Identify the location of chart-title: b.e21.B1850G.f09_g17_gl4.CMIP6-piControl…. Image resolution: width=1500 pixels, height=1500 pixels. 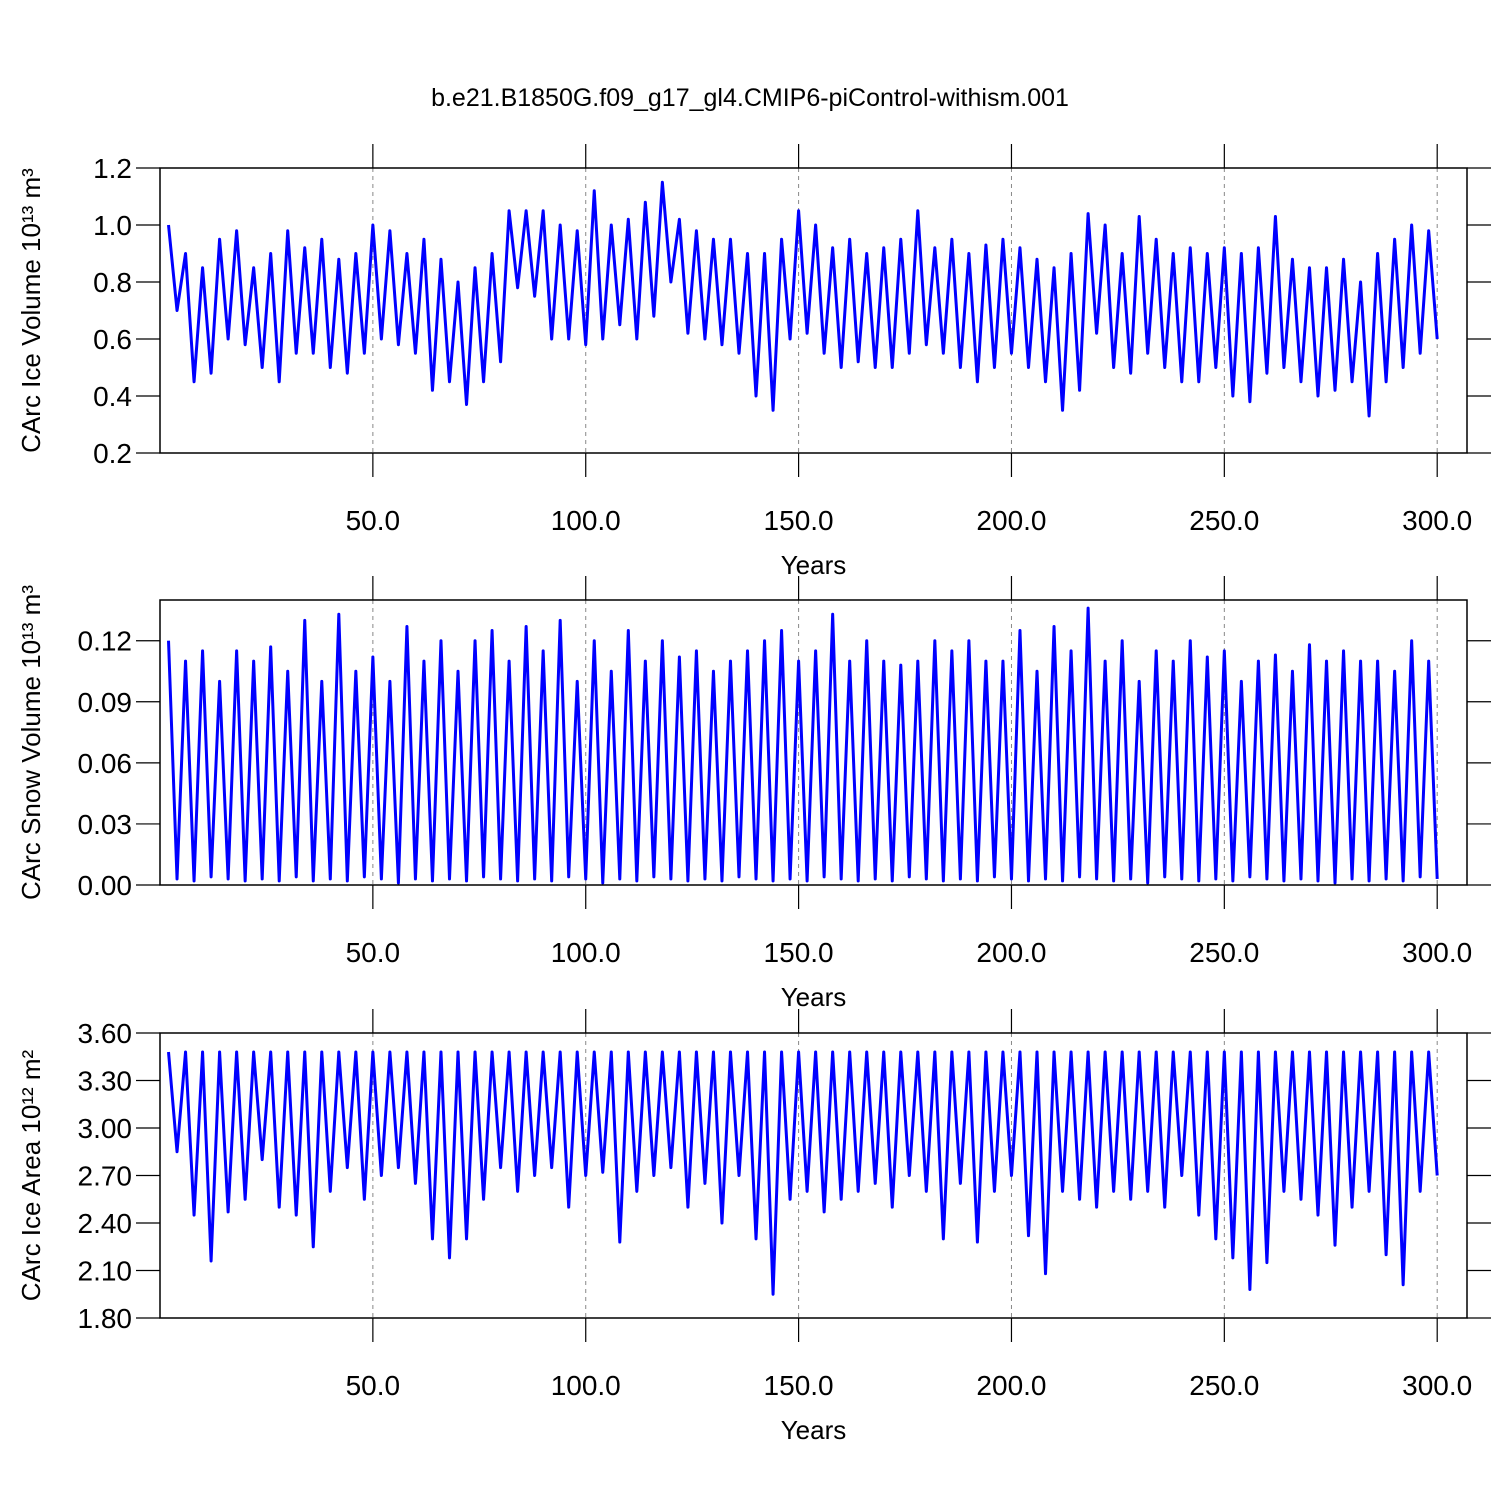
(750, 98).